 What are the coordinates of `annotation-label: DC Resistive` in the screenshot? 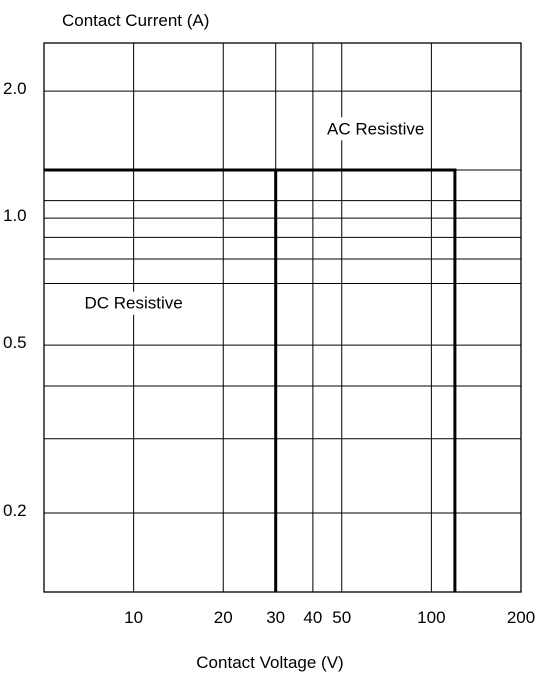 It's located at (134, 303).